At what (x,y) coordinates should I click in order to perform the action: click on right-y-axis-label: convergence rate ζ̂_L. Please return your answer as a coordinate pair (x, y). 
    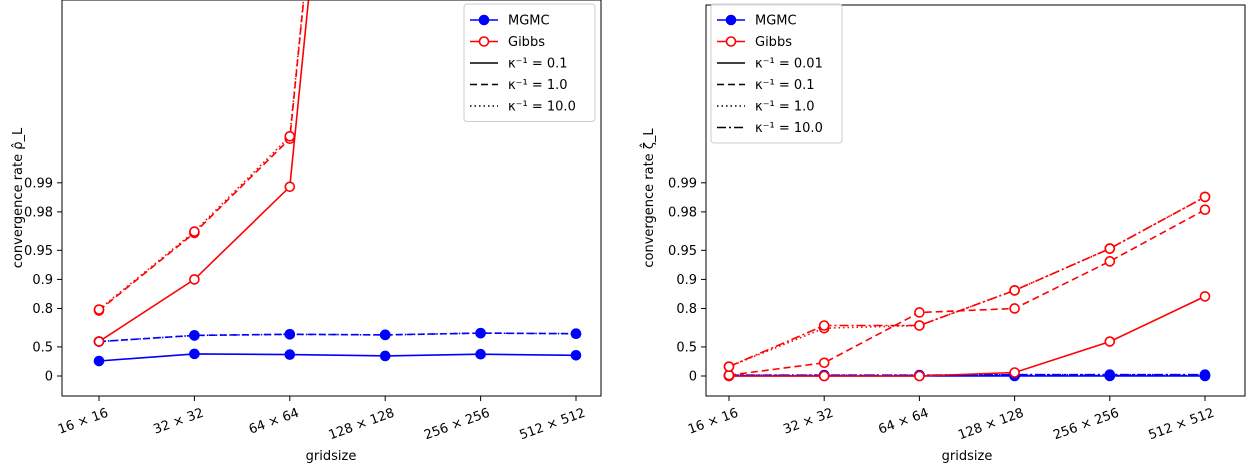
    Looking at the image, I should click on (648, 198).